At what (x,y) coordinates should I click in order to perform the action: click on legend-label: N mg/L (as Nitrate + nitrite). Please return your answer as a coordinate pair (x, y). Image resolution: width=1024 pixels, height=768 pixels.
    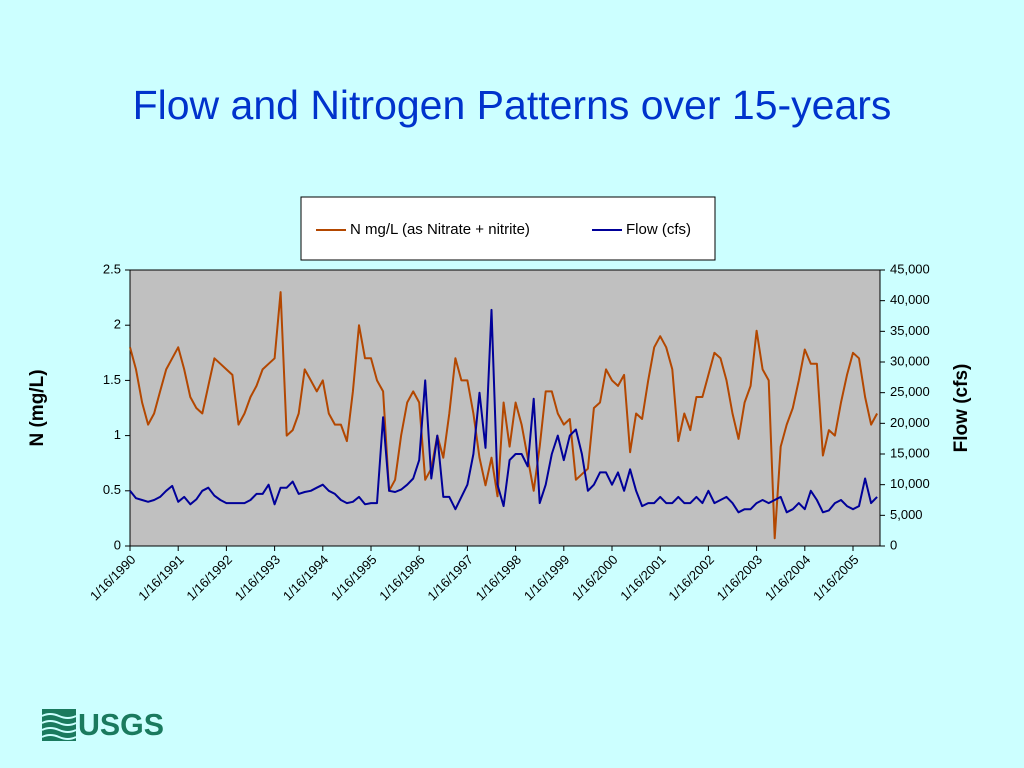
    Looking at the image, I should click on (440, 229).